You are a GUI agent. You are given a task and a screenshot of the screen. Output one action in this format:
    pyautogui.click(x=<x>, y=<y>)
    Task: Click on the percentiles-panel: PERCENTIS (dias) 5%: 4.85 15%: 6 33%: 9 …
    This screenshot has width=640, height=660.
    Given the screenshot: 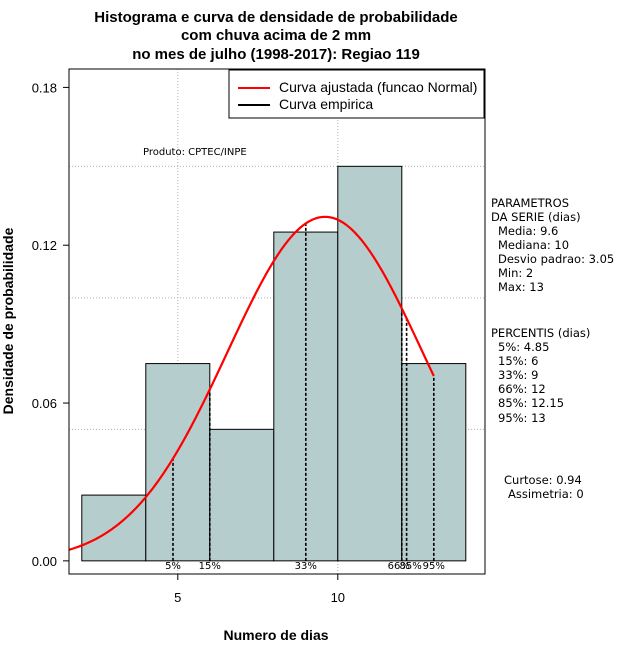 What is the action you would take?
    pyautogui.click(x=540, y=375)
    